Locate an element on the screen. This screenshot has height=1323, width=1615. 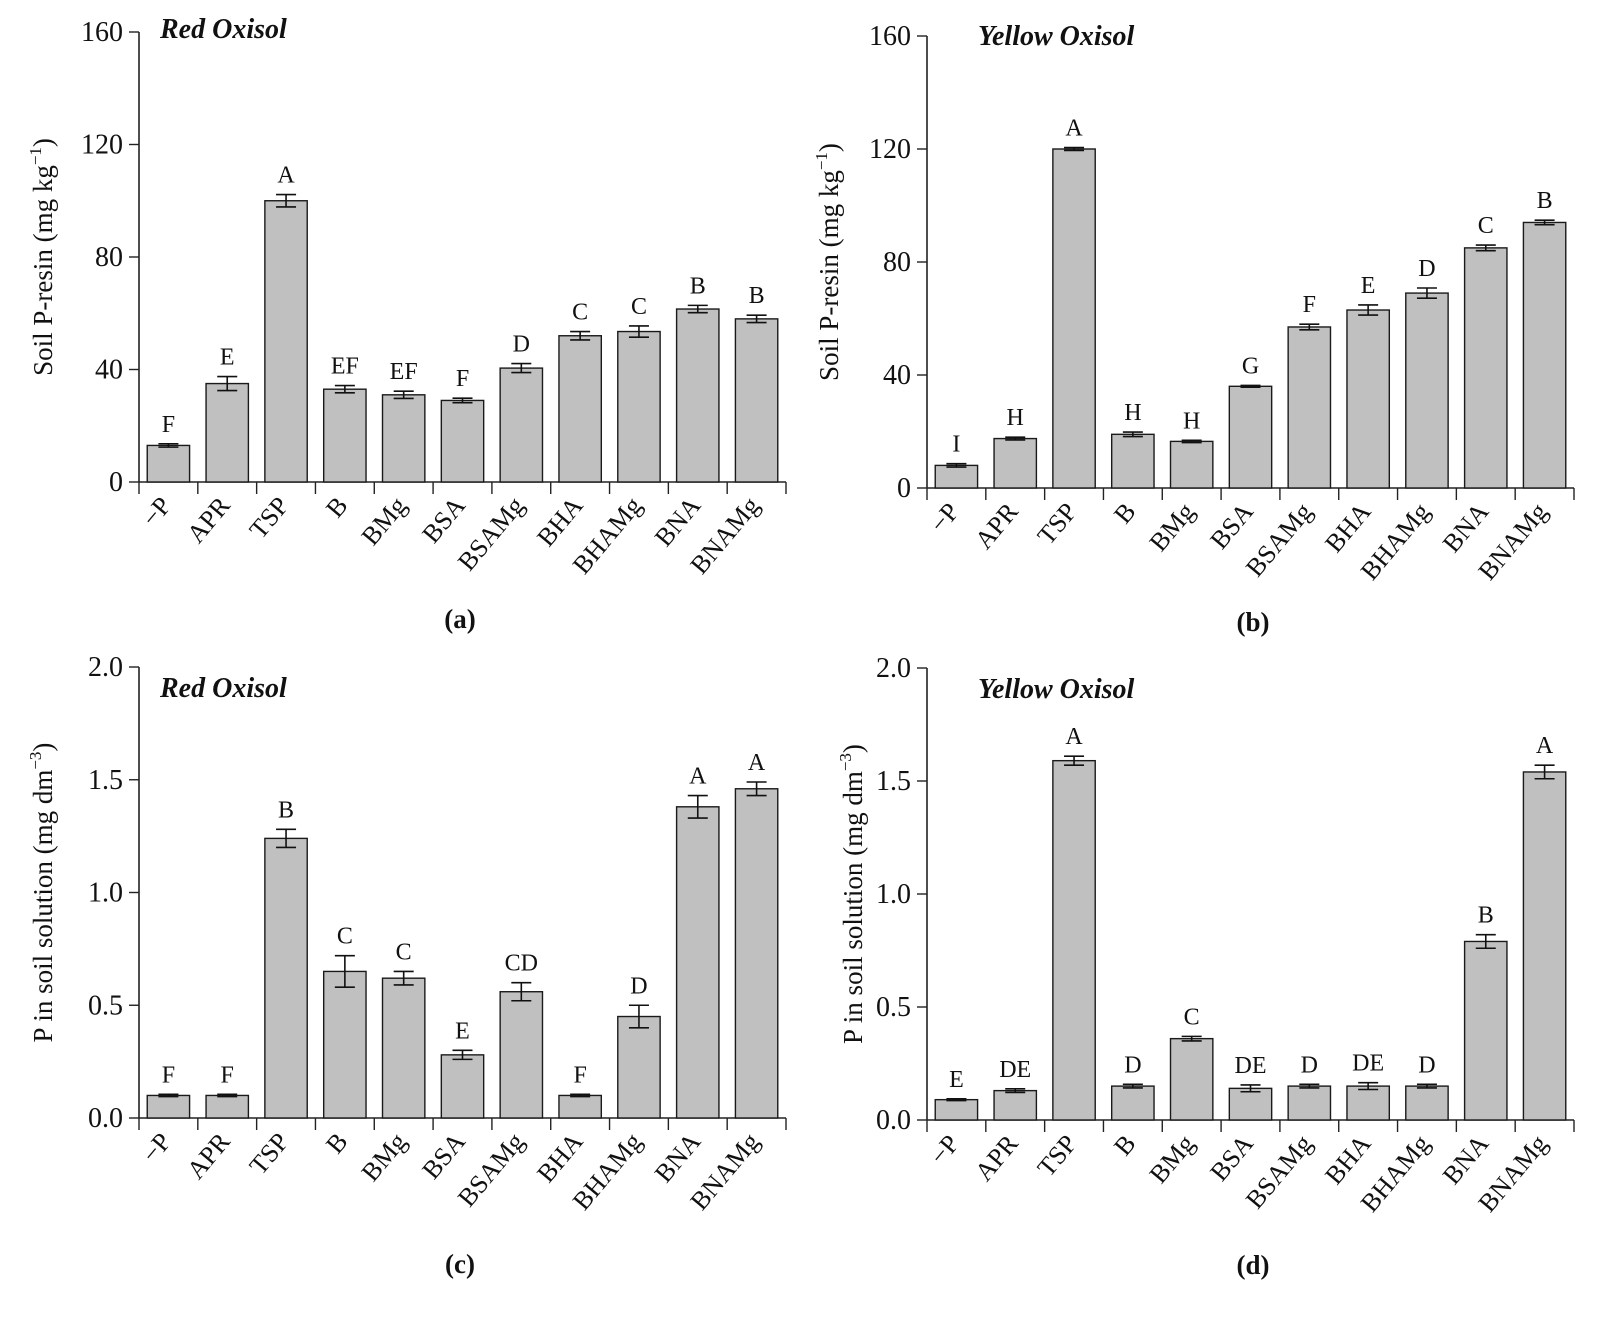
x-tick-label: TSP is located at coordinates (1057, 1155).